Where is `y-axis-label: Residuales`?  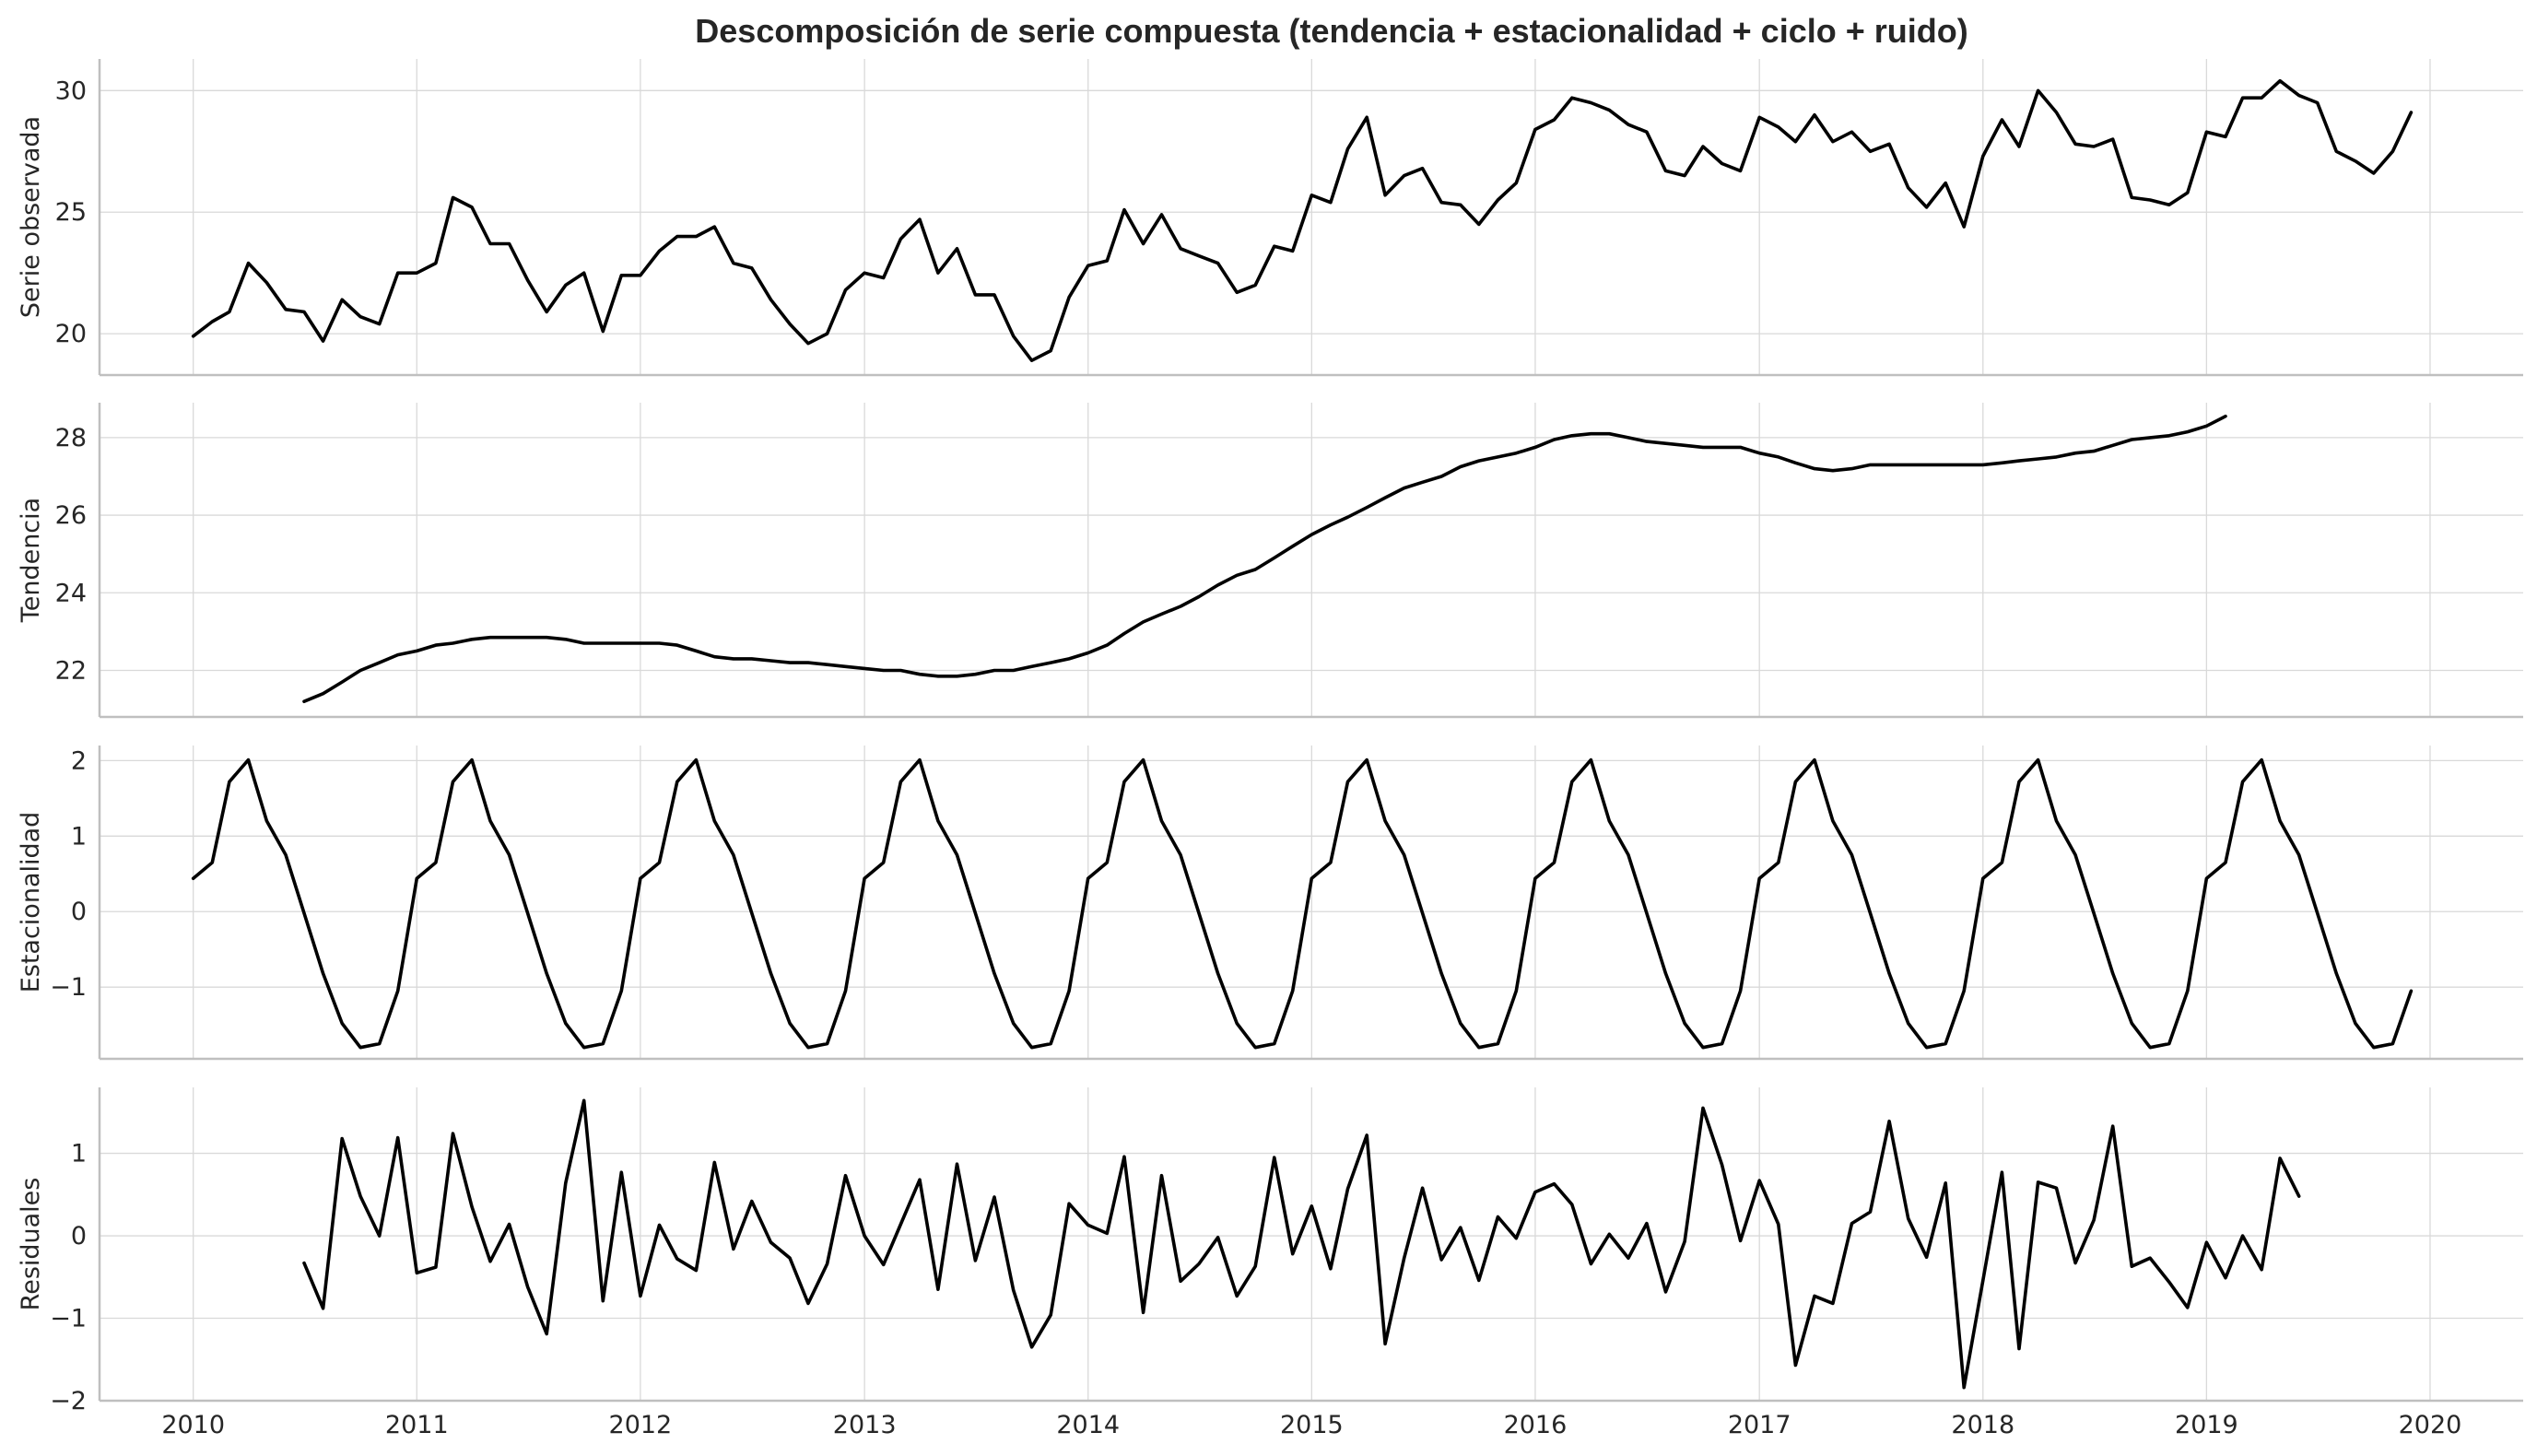
y-axis-label: Residuales is located at coordinates (31, 1244).